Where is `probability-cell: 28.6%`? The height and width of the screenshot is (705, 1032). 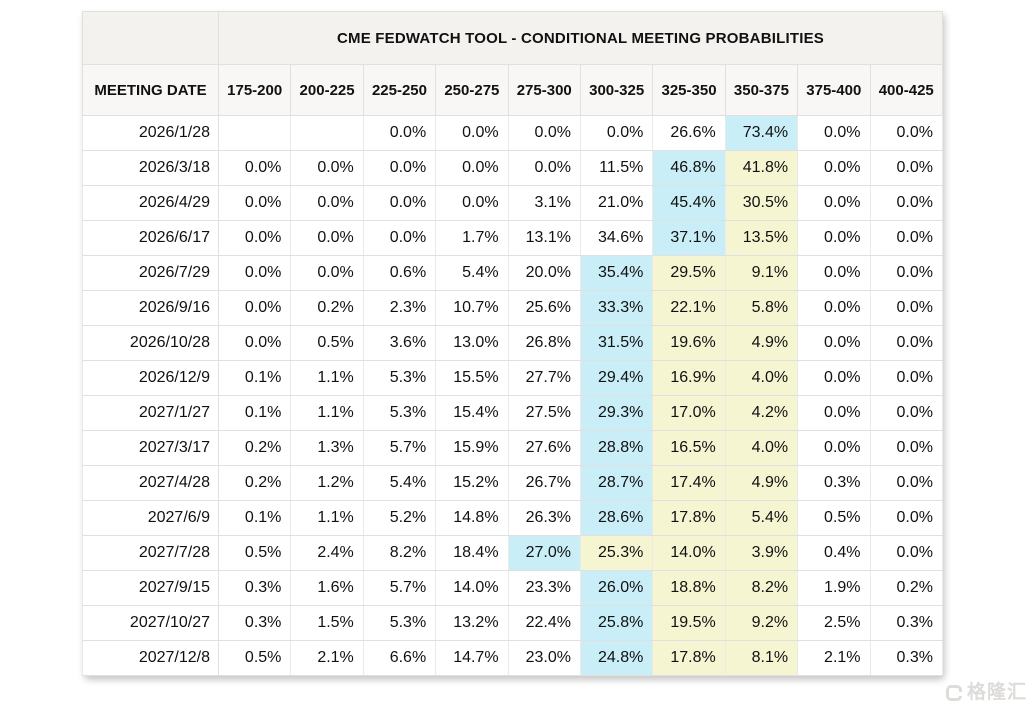
probability-cell: 28.6% is located at coordinates (616, 518).